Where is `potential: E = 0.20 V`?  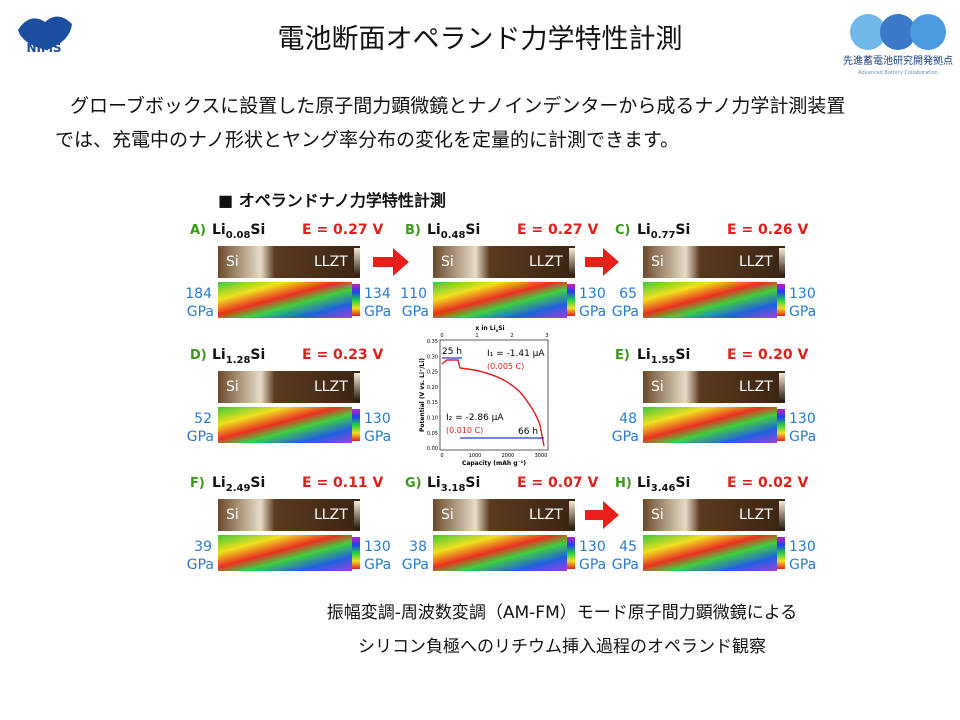 potential: E = 0.20 V is located at coordinates (767, 355).